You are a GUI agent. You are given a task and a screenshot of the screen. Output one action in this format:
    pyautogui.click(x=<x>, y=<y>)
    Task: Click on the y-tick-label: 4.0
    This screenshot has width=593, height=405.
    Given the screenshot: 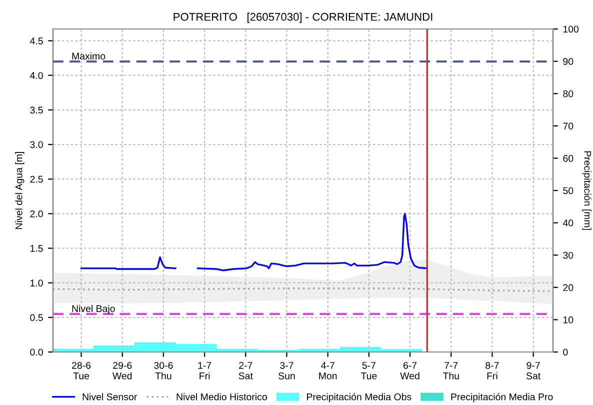 What is the action you would take?
    pyautogui.click(x=36, y=75)
    